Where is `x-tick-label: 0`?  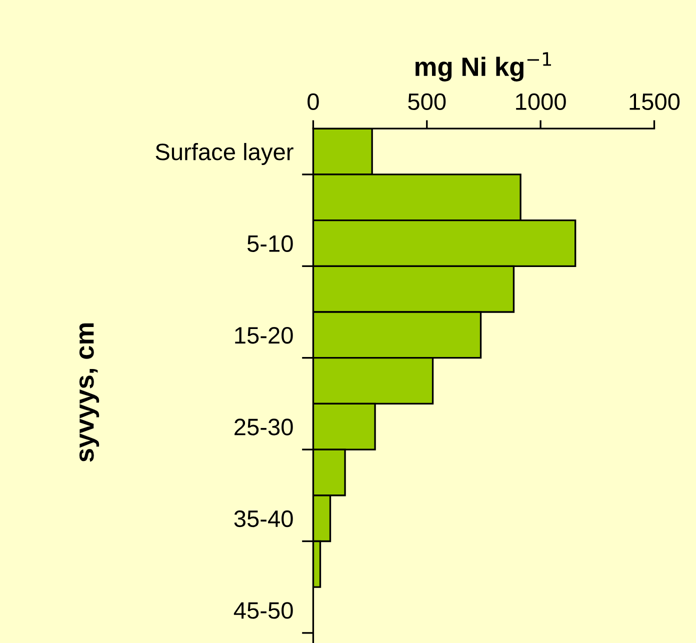 x-tick-label: 0 is located at coordinates (313, 101).